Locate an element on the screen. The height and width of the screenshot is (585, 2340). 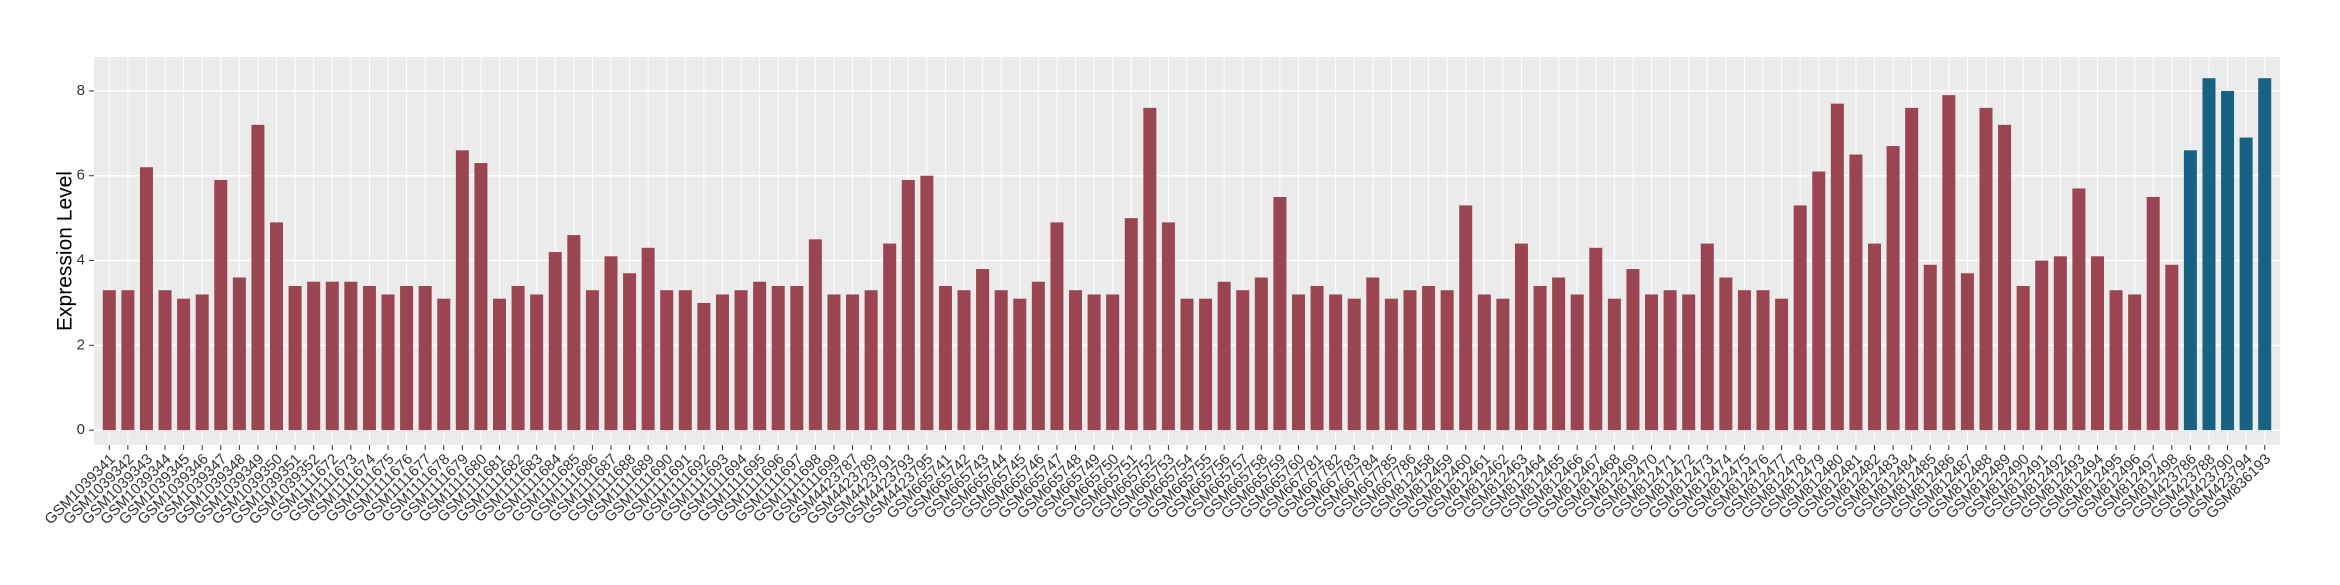
y-tick-label: 2 is located at coordinates (81, 344).